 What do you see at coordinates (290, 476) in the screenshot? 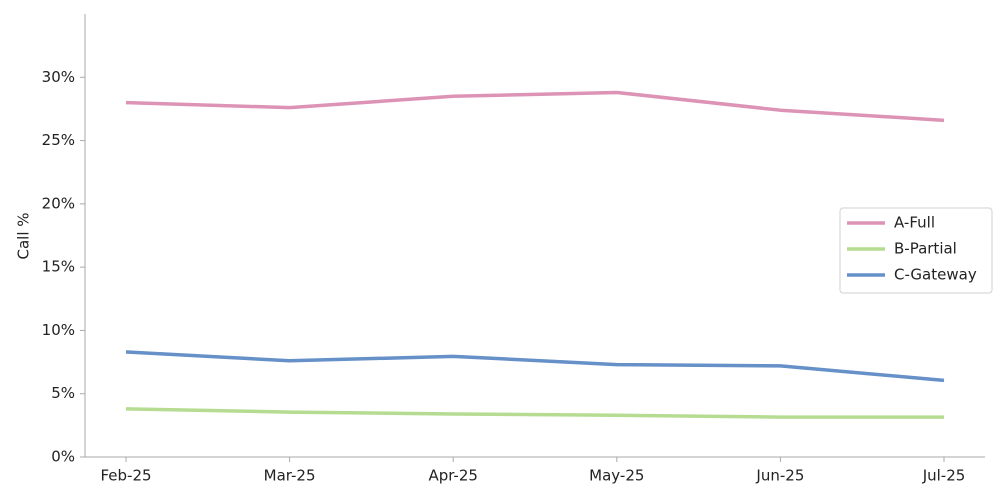
I see `x-tick-label: Mar-25` at bounding box center [290, 476].